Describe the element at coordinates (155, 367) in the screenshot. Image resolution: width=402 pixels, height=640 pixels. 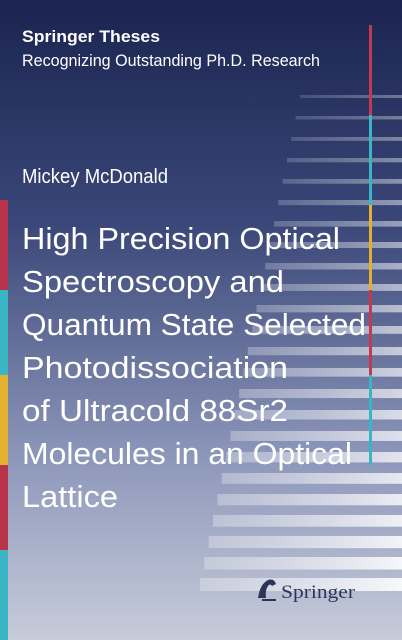
I see `title-line: Photodissociation` at that location.